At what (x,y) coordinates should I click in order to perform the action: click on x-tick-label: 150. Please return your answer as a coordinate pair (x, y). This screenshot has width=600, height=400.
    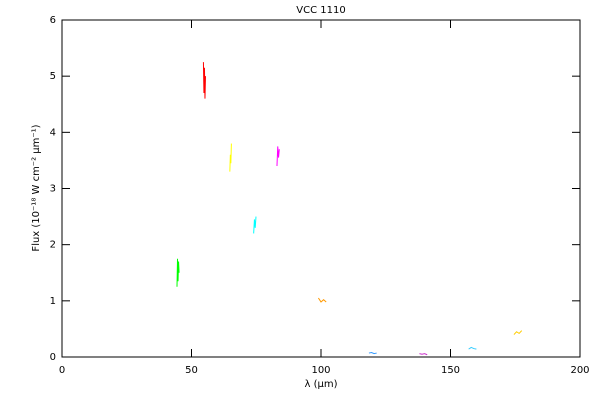
    Looking at the image, I should click on (450, 370).